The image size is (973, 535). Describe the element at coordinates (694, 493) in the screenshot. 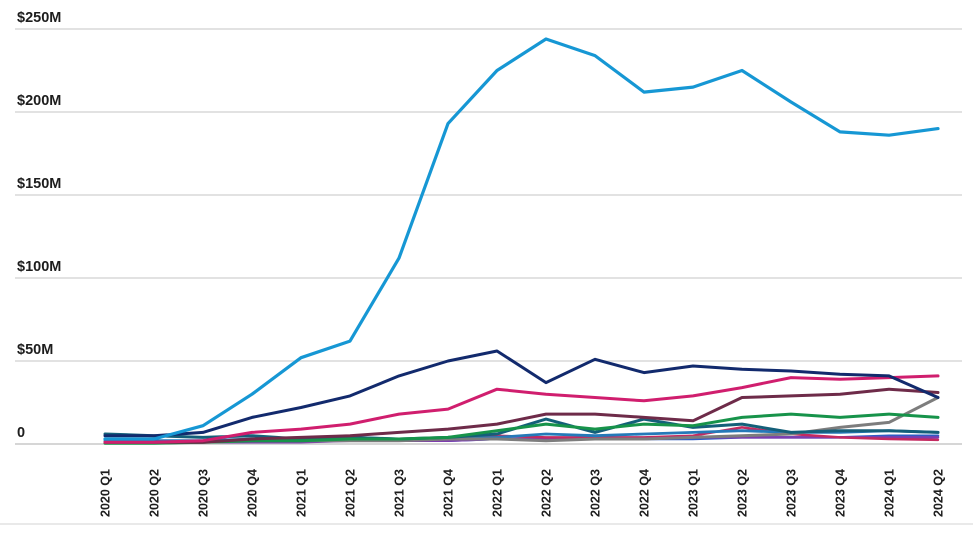

I see `x-axis-tick-label: 2023 Q1` at that location.